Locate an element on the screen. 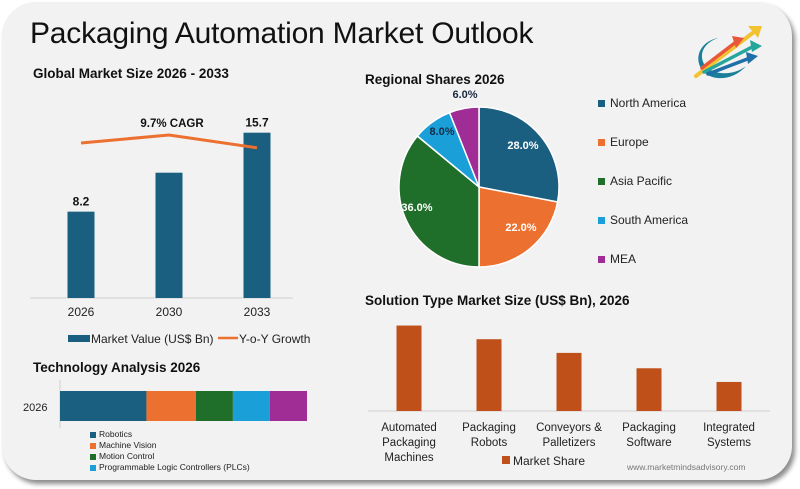  x-tick-label: Integrated is located at coordinates (729, 428).